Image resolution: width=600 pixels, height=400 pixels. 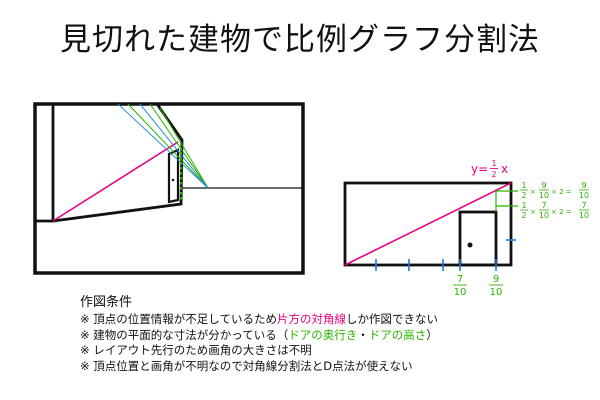 What do you see at coordinates (504, 169) in the screenshot?
I see `equation-var: x` at bounding box center [504, 169].